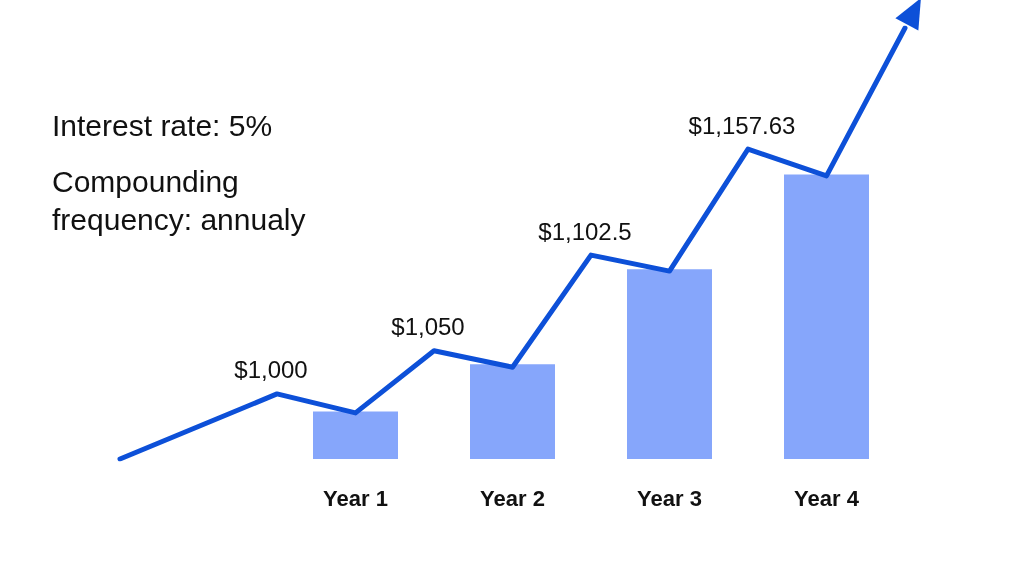 Image resolution: width=1024 pixels, height=565 pixels. Describe the element at coordinates (669, 498) in the screenshot. I see `x-tick-label: Year 3` at that location.